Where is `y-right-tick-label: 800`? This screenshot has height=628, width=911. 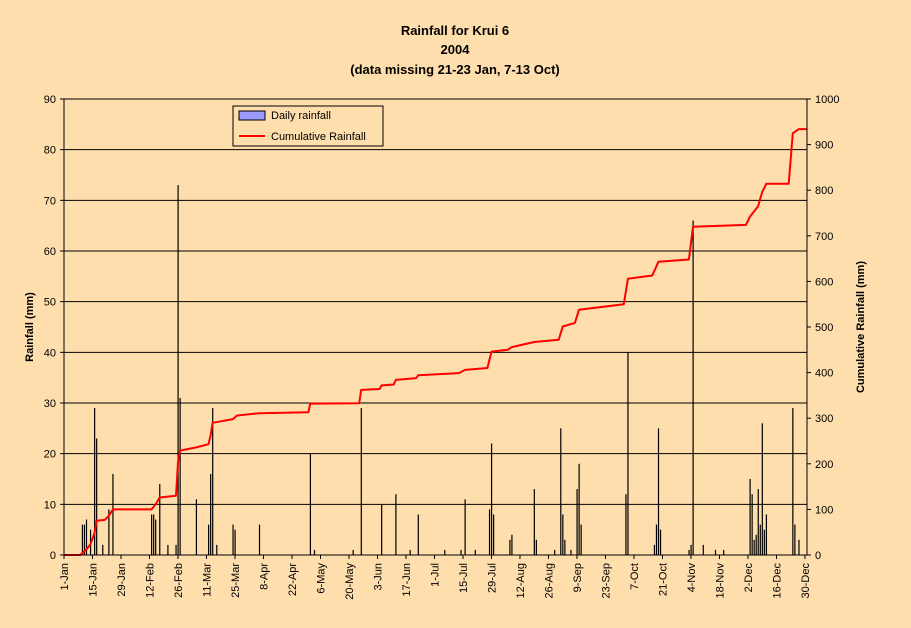
y-right-tick-label: 800 is located at coordinates (824, 191).